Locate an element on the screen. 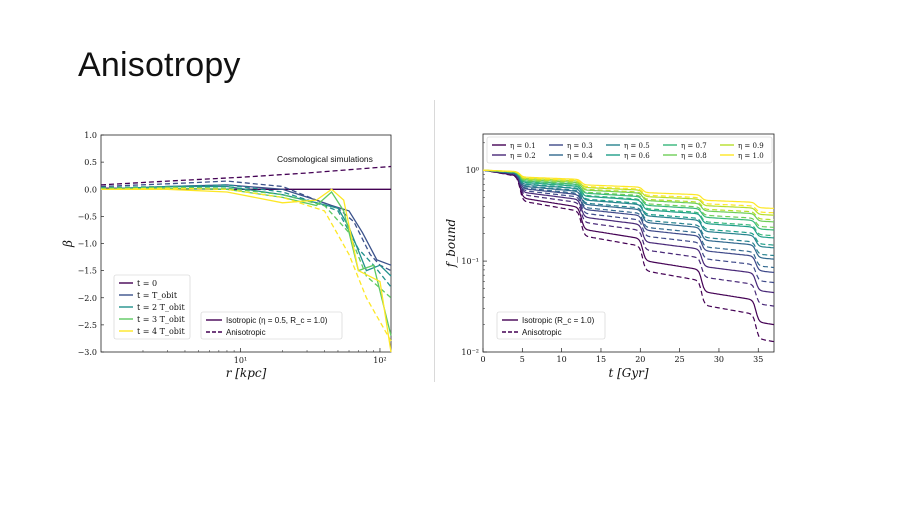 The image size is (900, 506). right-x-tick-label: 5 is located at coordinates (522, 359).